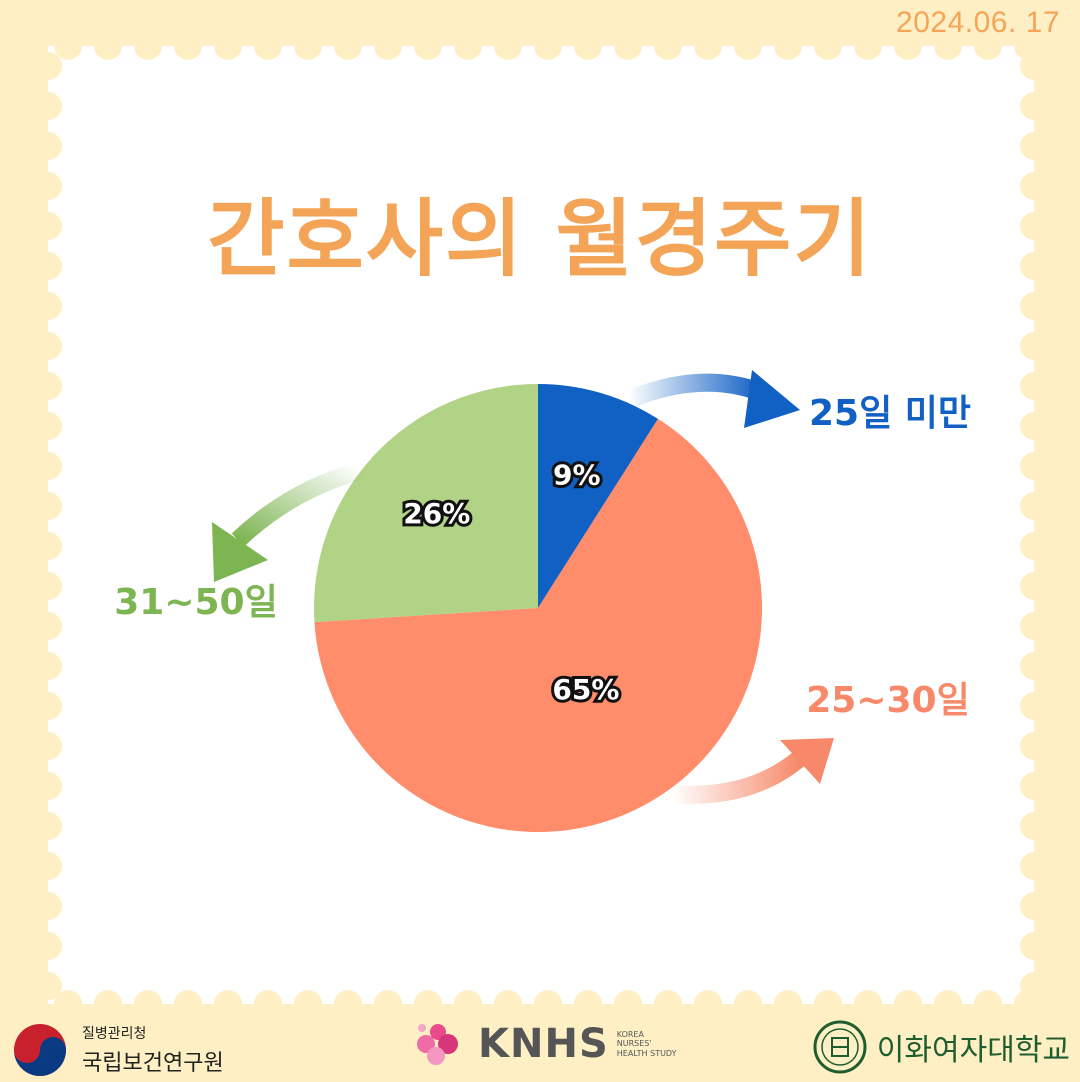 This screenshot has height=1082, width=1080. Describe the element at coordinates (437, 1044) in the screenshot. I see `flower-icon` at that location.